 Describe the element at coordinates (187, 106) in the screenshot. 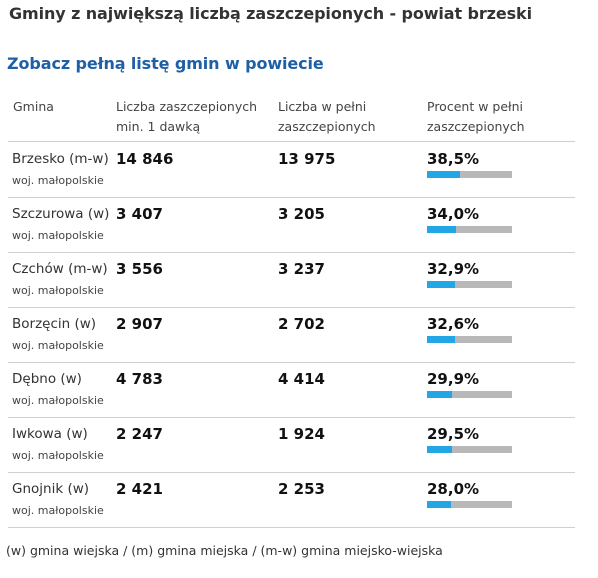

I see `header-dose1-line1: Liczba zaszczepionych` at that location.